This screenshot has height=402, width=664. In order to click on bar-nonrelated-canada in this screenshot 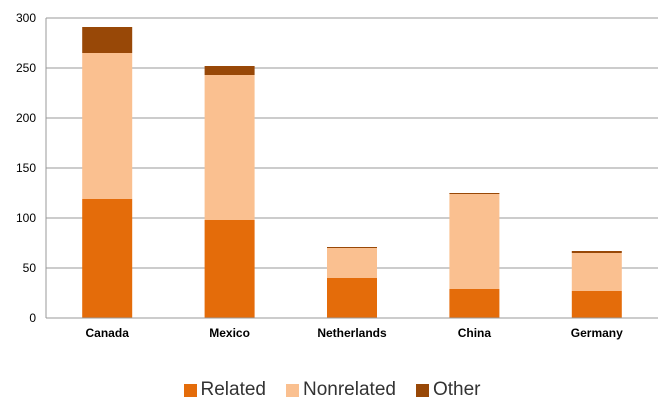, I will do `click(107, 126)`.